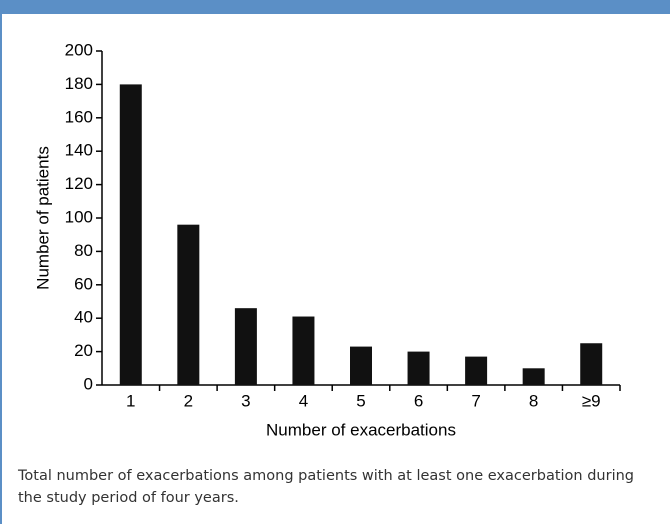 Image resolution: width=670 pixels, height=524 pixels. Describe the element at coordinates (79, 216) in the screenshot. I see `y-tick-label: 100` at that location.